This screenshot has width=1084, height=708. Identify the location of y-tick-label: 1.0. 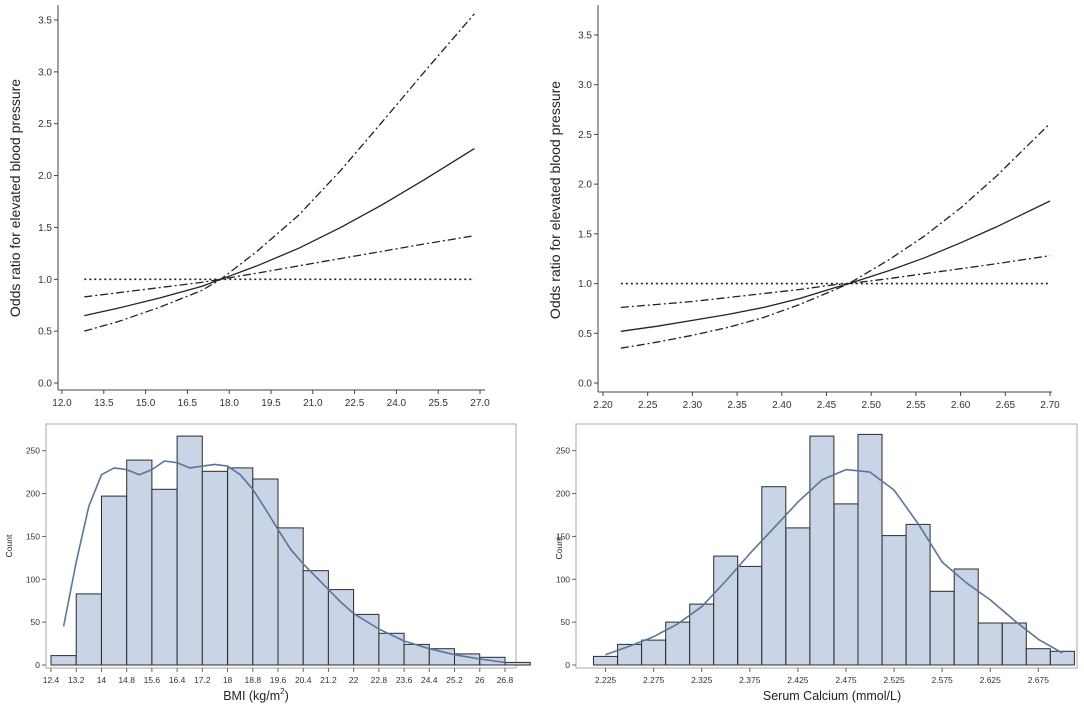
(585, 284).